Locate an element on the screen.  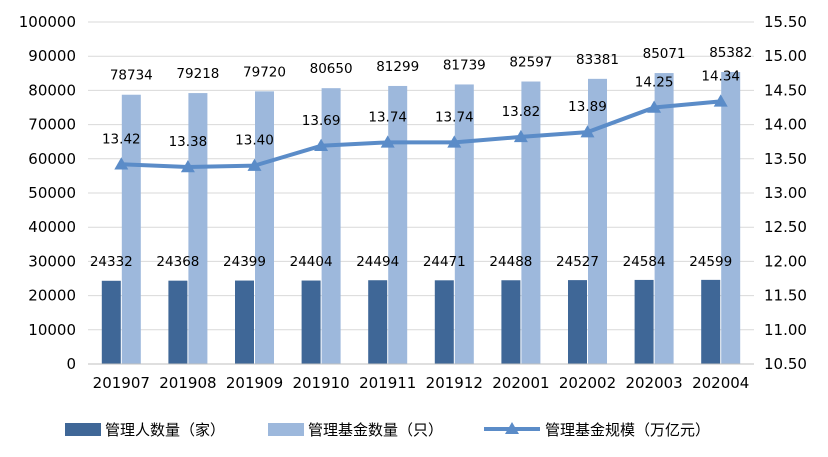
data-label-fund-scale: 14.34 is located at coordinates (720, 76).